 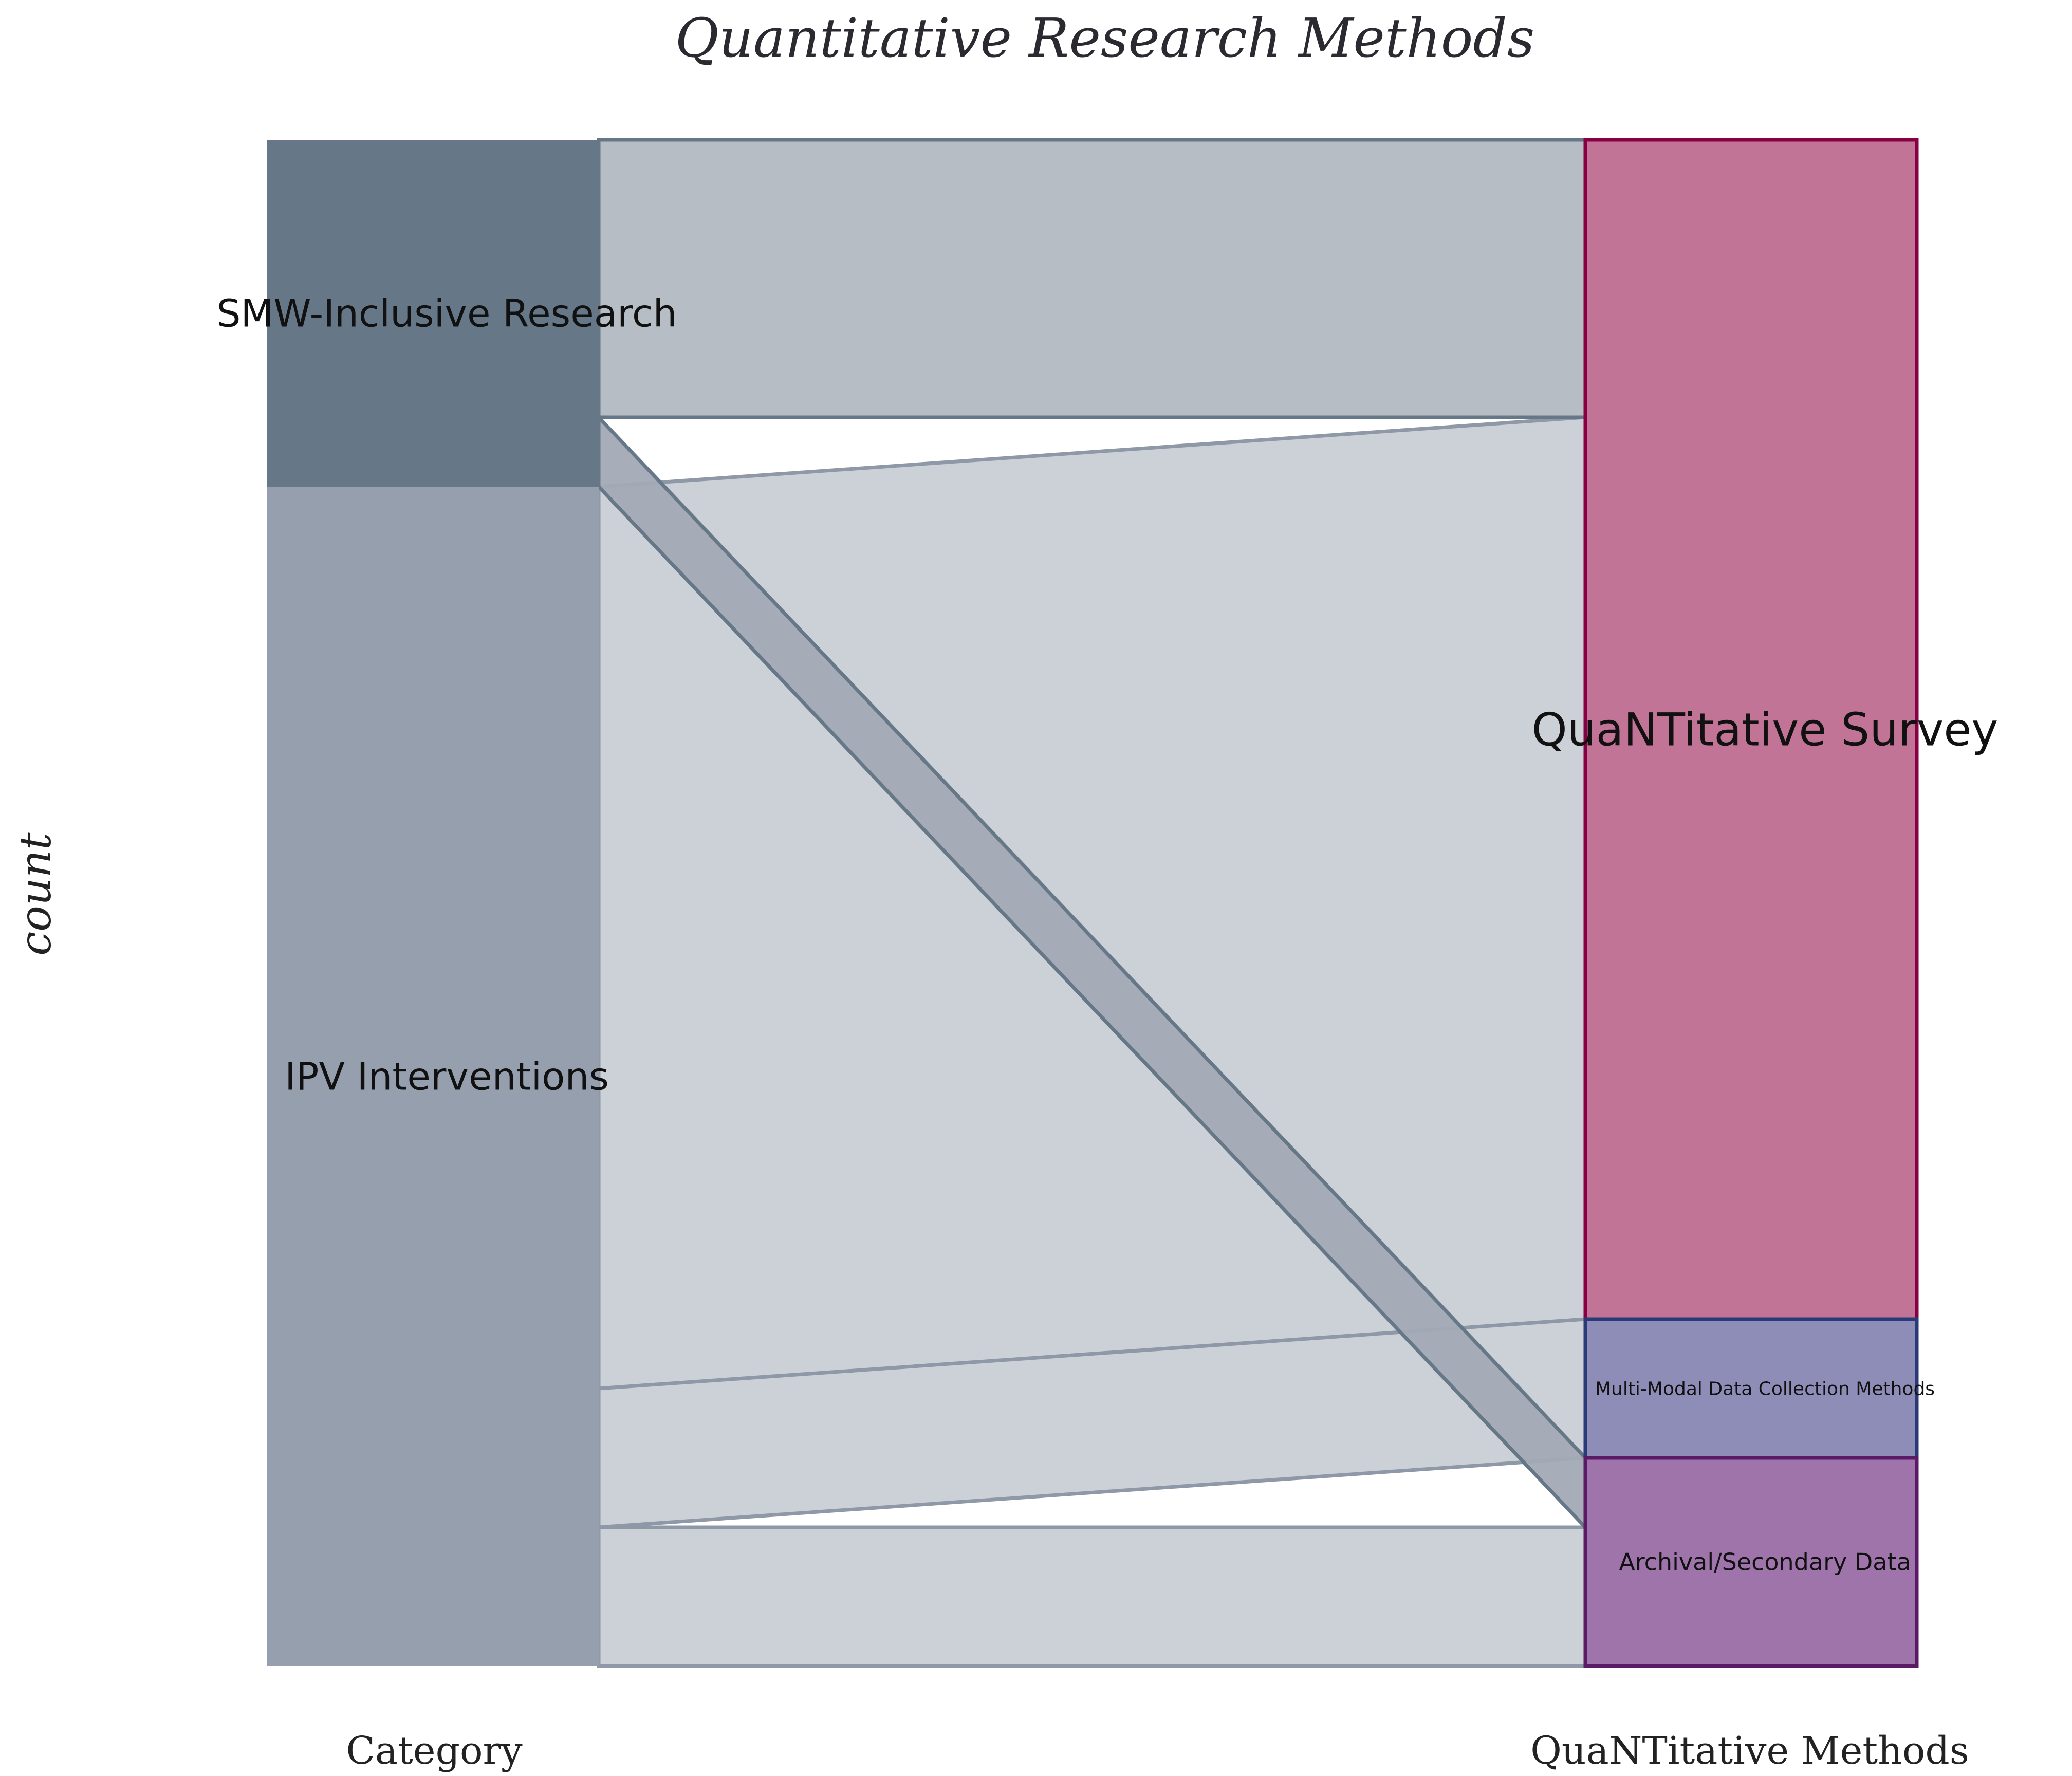 What do you see at coordinates (447, 313) in the screenshot?
I see `label-smw-inclusive-research: SMW-Inclusive Research` at bounding box center [447, 313].